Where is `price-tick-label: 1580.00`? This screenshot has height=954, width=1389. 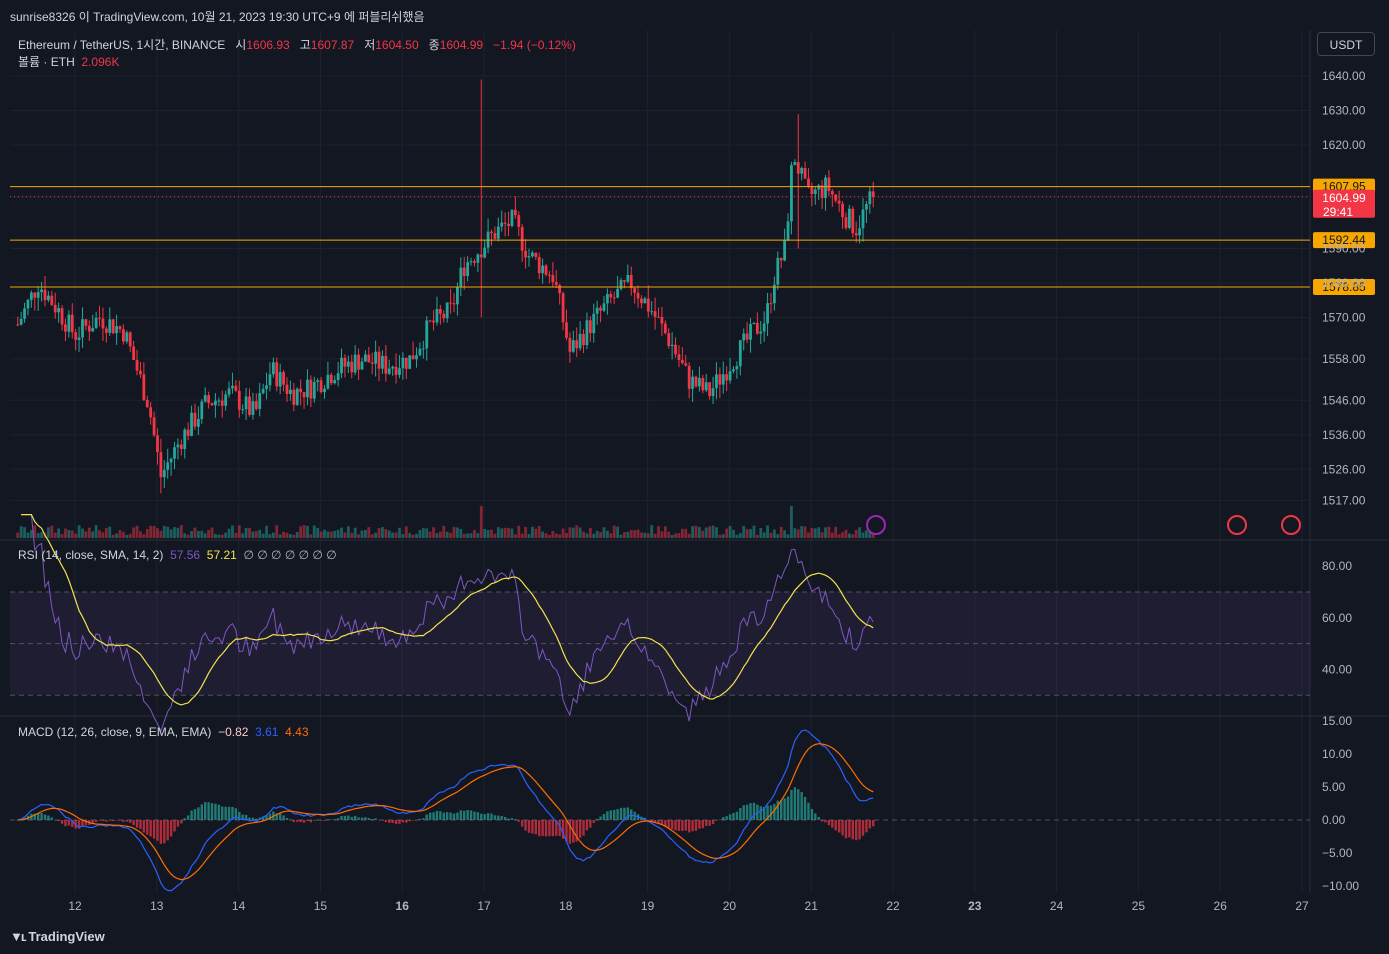 price-tick-label: 1580.00 is located at coordinates (1344, 283).